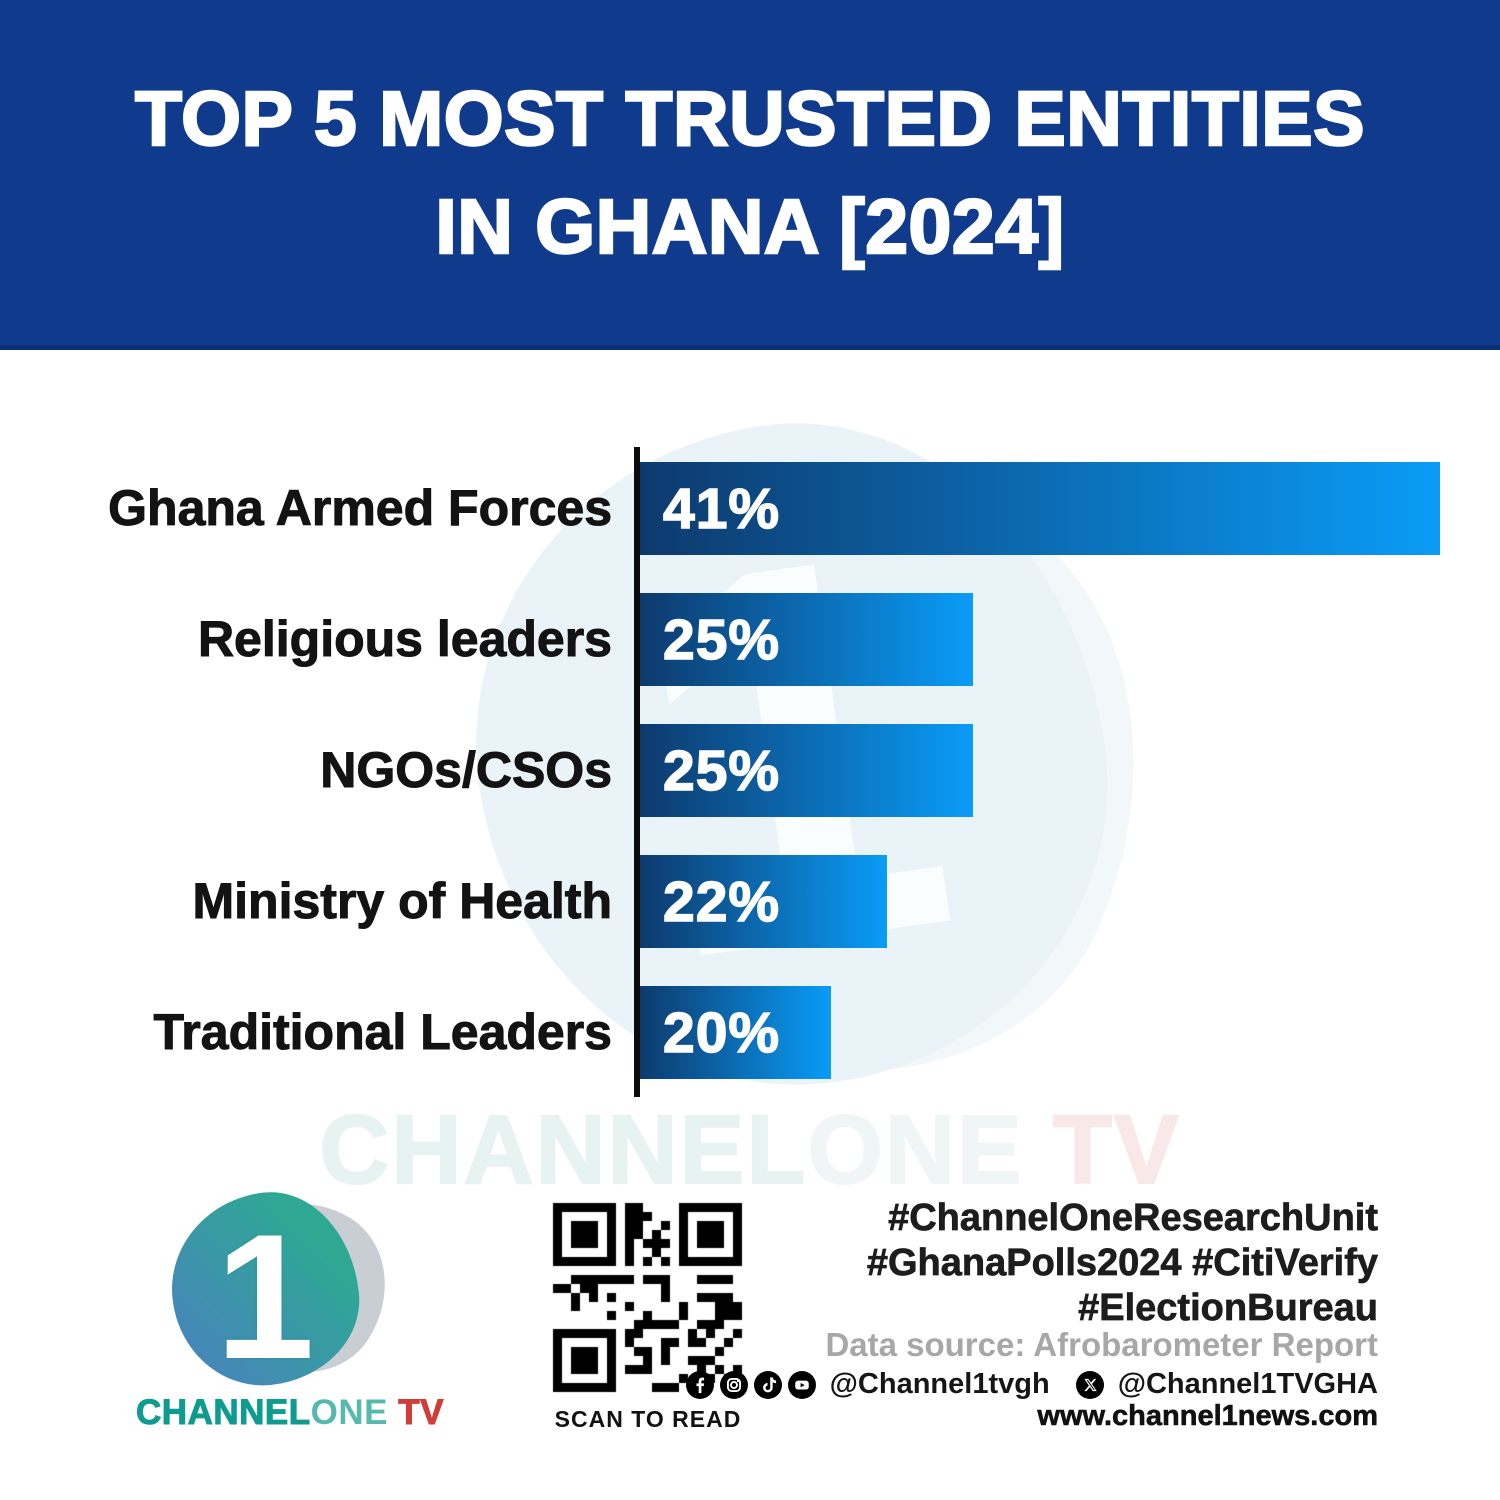  What do you see at coordinates (648, 1419) in the screenshot?
I see `qr-caption: SCAN TO READ` at bounding box center [648, 1419].